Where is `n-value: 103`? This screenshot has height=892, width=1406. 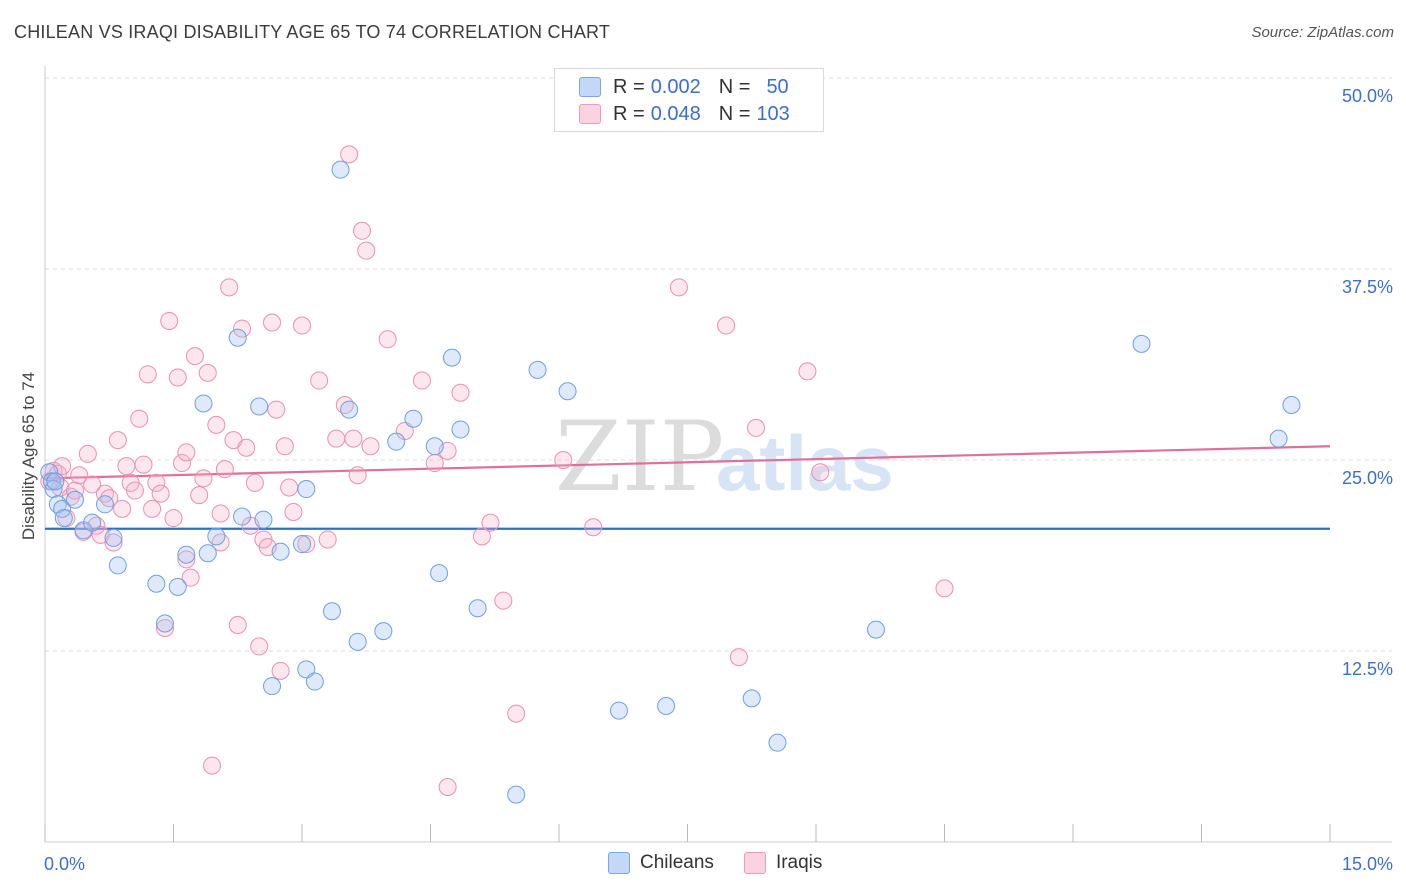
n-value: 103 is located at coordinates (773, 113).